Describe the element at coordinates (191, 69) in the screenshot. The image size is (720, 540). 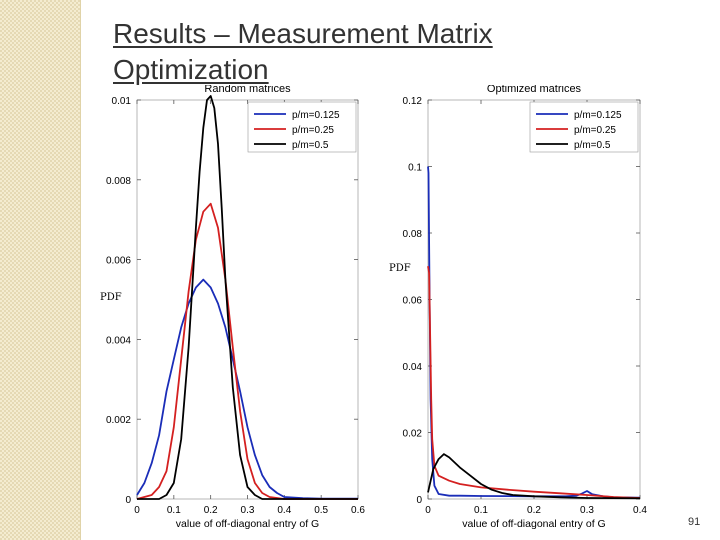
I see `slide-title-line-2: Optimization` at that location.